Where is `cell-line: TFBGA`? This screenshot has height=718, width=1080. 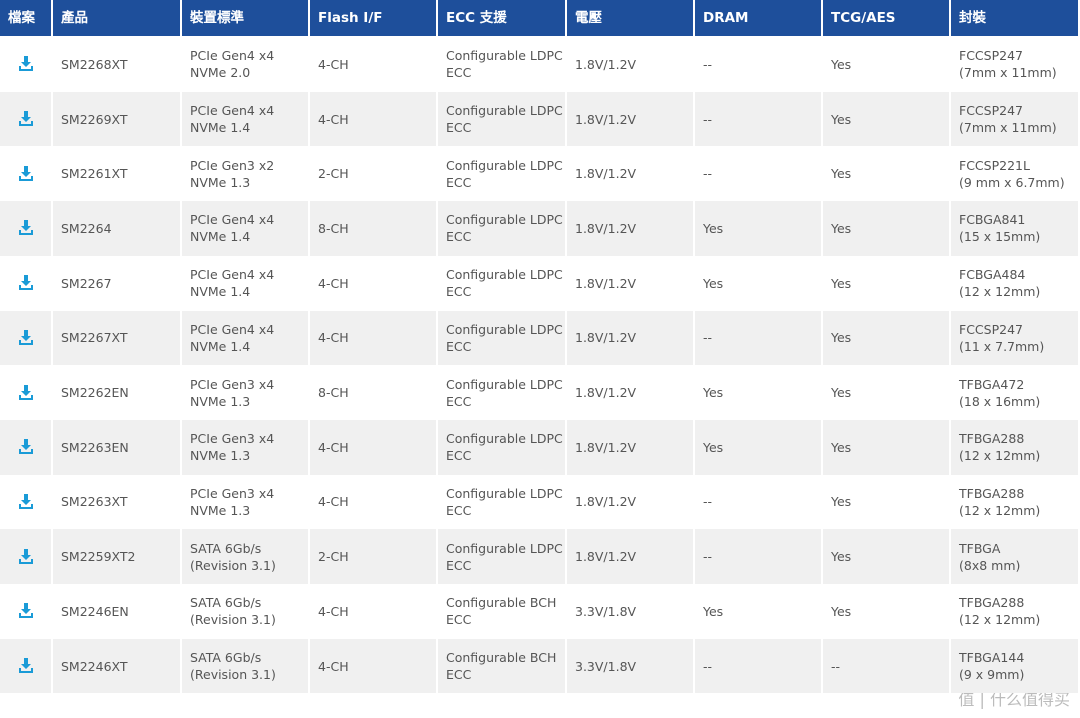
cell-line: TFBGA is located at coordinates (980, 548).